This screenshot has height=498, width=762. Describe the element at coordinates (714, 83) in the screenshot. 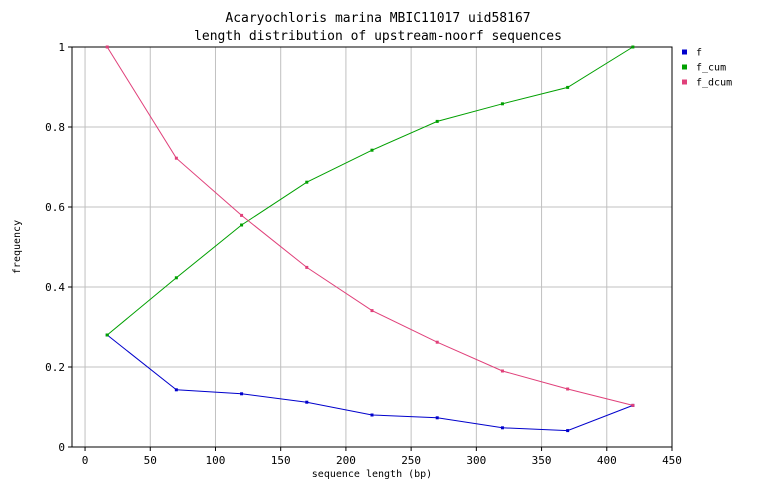

I see `legend-label-f-dcum: f_dcum` at that location.